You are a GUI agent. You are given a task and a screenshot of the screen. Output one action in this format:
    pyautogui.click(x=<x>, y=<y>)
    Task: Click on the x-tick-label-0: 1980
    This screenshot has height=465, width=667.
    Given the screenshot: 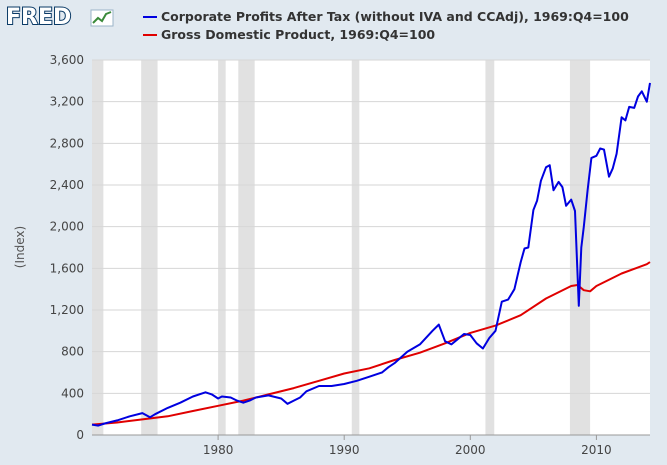 What is the action you would take?
    pyautogui.click(x=218, y=450)
    